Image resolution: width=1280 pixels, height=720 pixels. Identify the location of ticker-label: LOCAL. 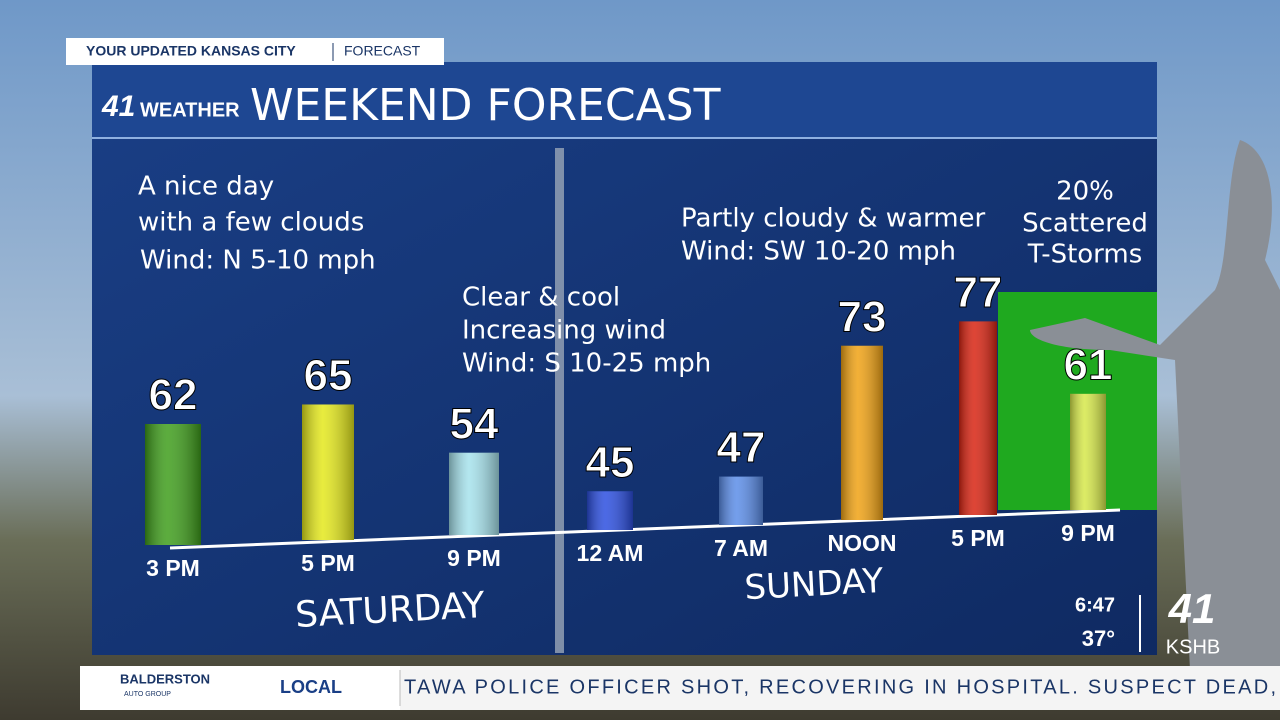
(311, 687).